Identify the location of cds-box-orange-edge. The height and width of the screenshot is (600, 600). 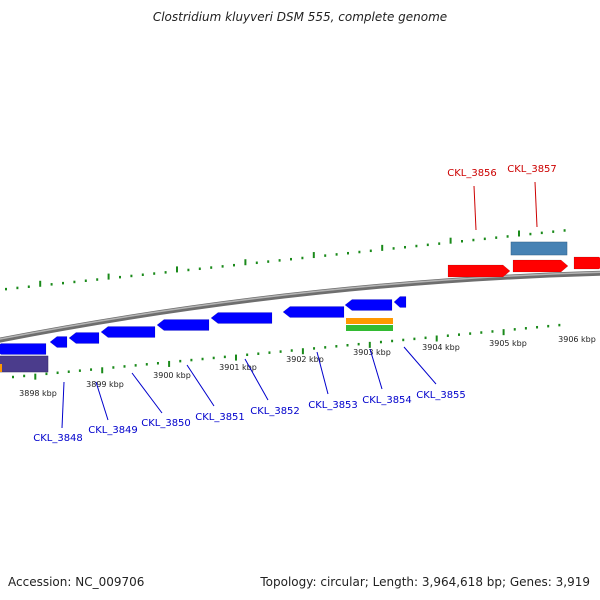
(1, 368).